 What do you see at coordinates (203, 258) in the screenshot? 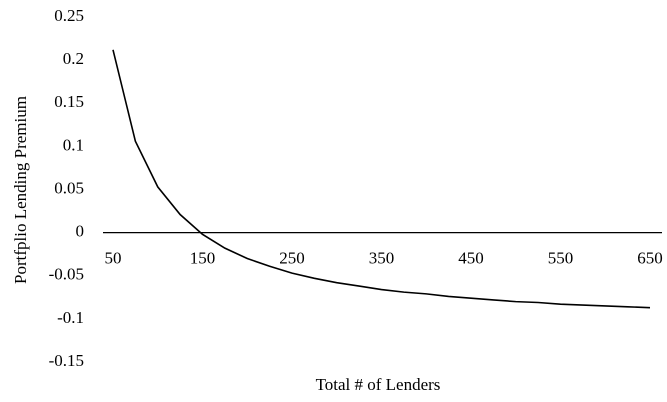
I see `x-tick-label: 150` at bounding box center [203, 258].